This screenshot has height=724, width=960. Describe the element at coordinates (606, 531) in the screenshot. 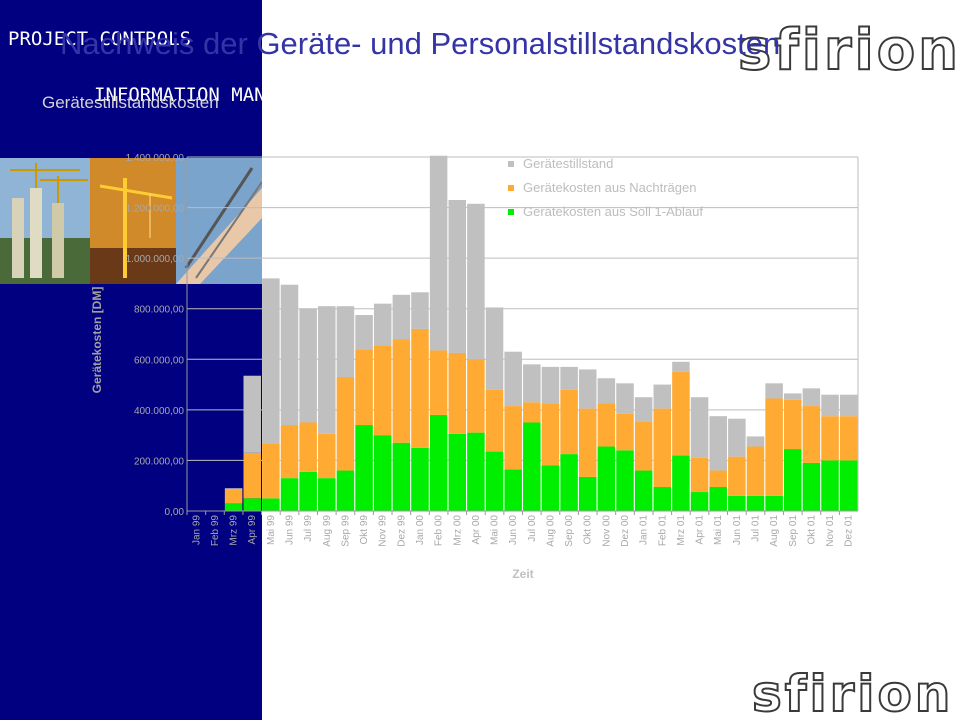

I see `x-tick-label: Nov 00` at that location.